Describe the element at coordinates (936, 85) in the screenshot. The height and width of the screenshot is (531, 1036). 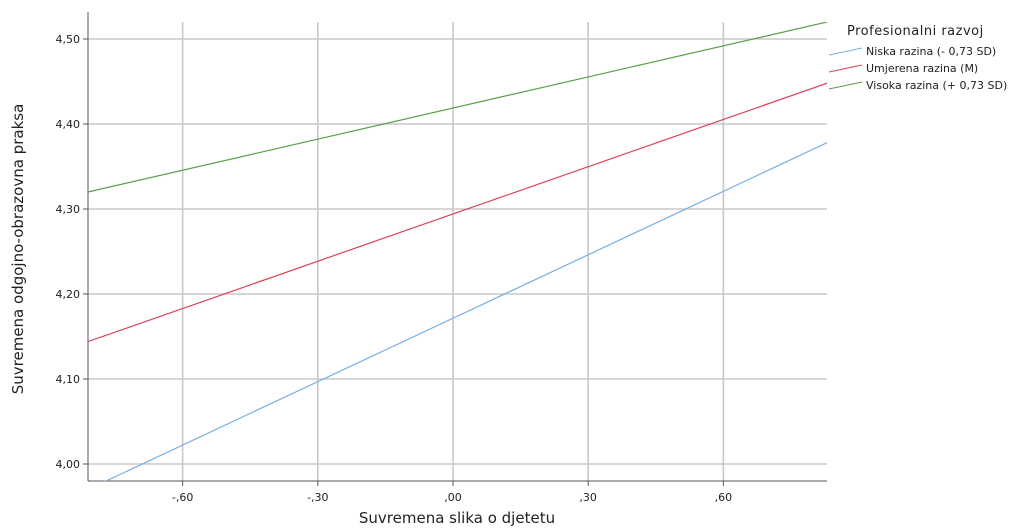
I see `legend-label: Visoka razina (+ 0,73 SD)` at that location.